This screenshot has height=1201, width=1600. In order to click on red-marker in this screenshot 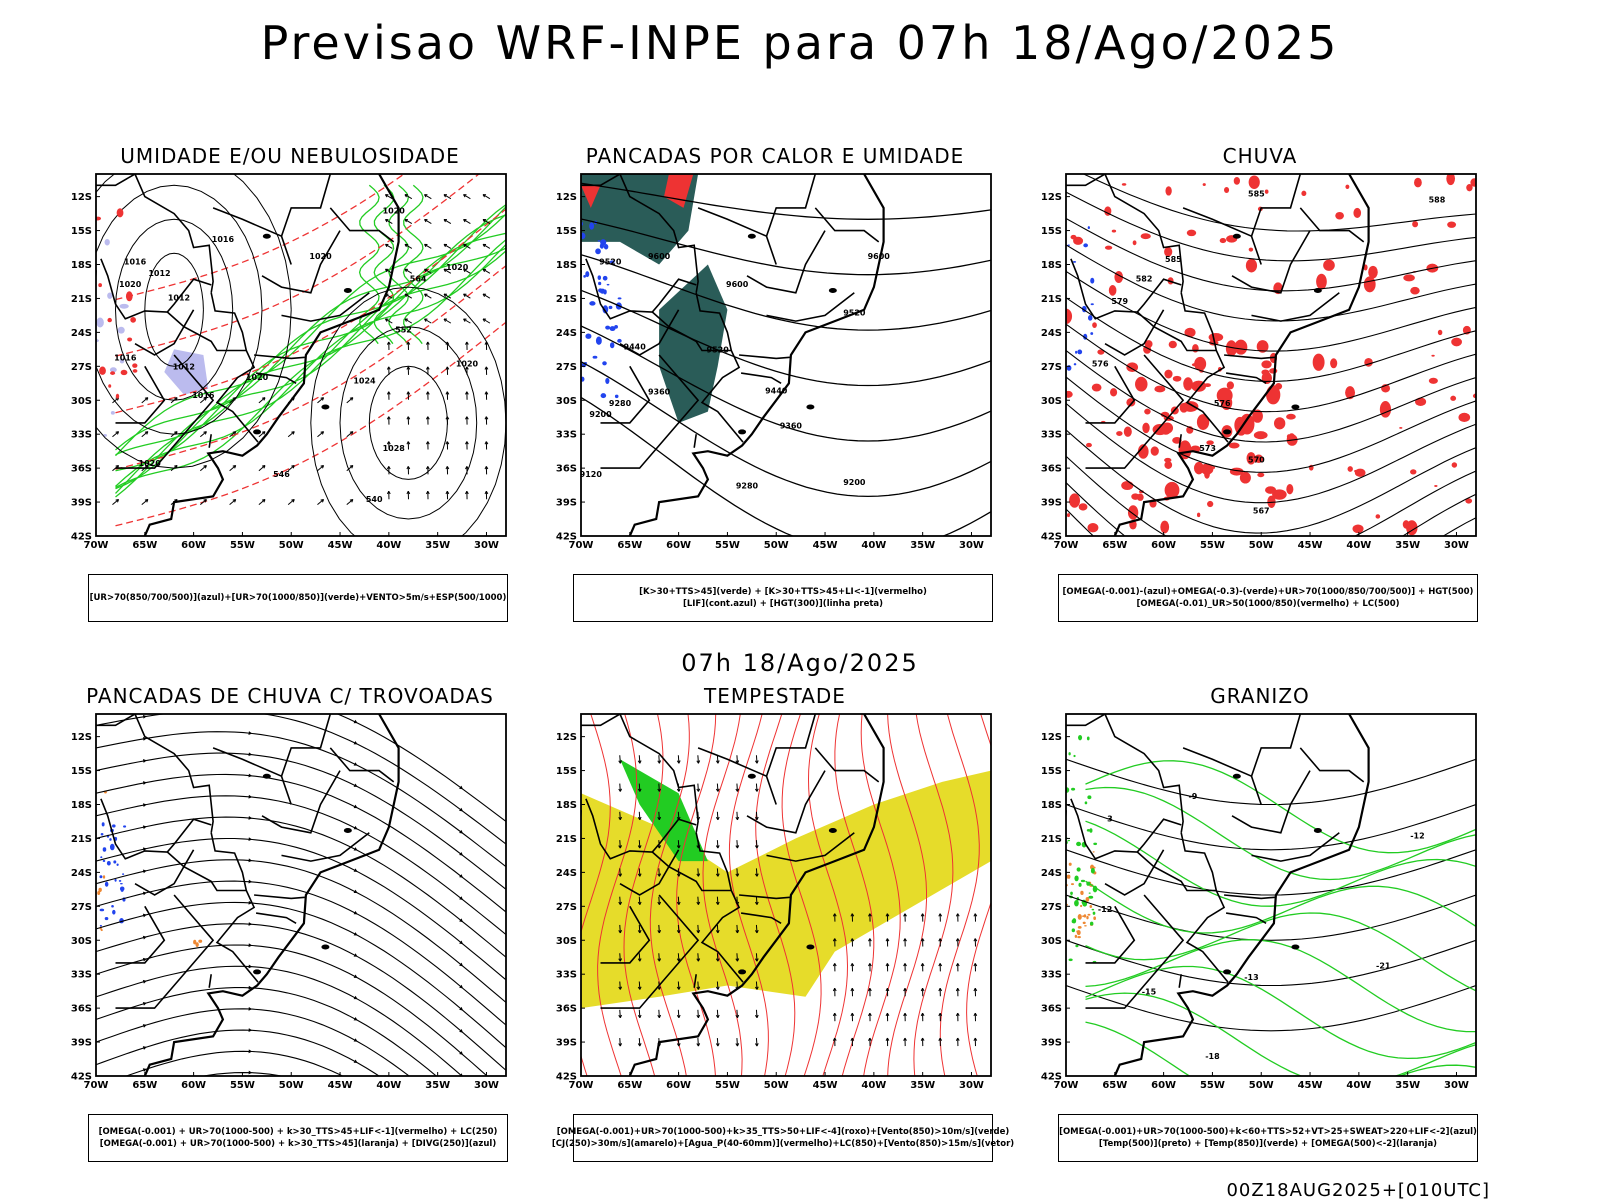, I will do `click(124, 372)`.